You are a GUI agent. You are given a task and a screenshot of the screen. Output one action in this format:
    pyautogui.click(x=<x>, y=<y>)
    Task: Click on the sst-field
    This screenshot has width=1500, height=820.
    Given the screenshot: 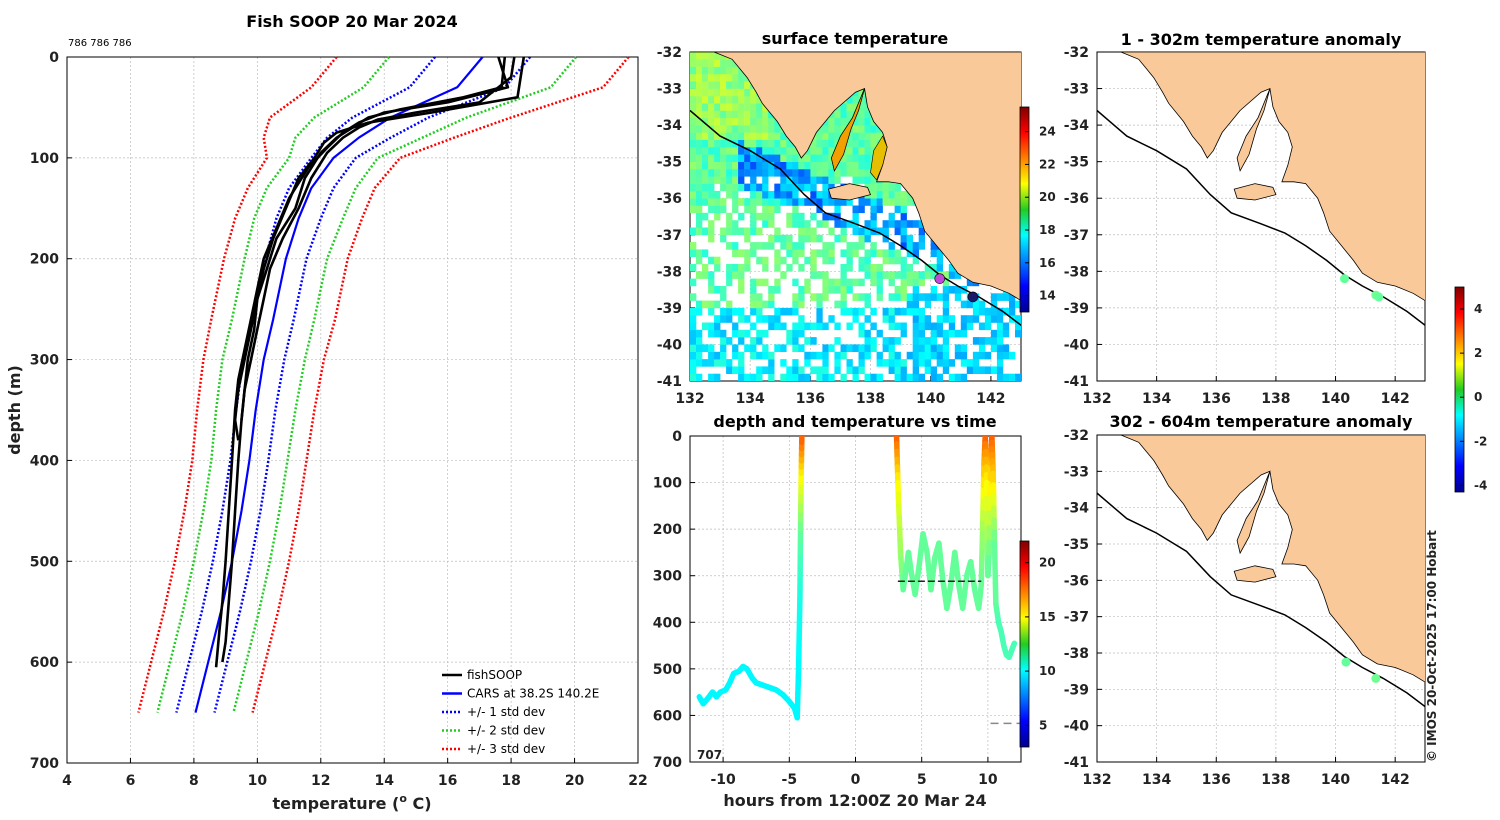 What is the action you would take?
    pyautogui.click(x=858, y=216)
    